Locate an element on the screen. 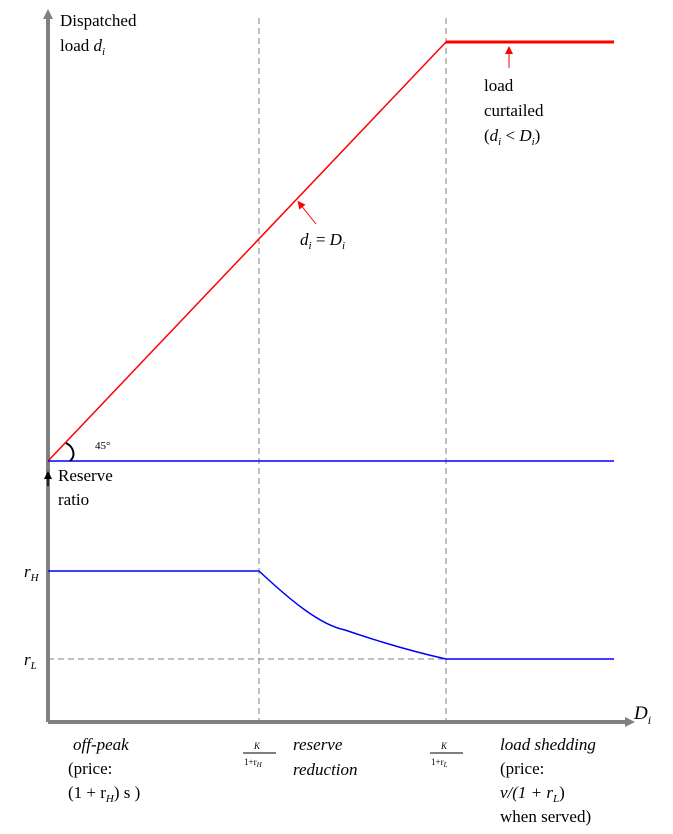  tick-k-over-1-plus-rL: K 1+rL is located at coordinates (446, 755).